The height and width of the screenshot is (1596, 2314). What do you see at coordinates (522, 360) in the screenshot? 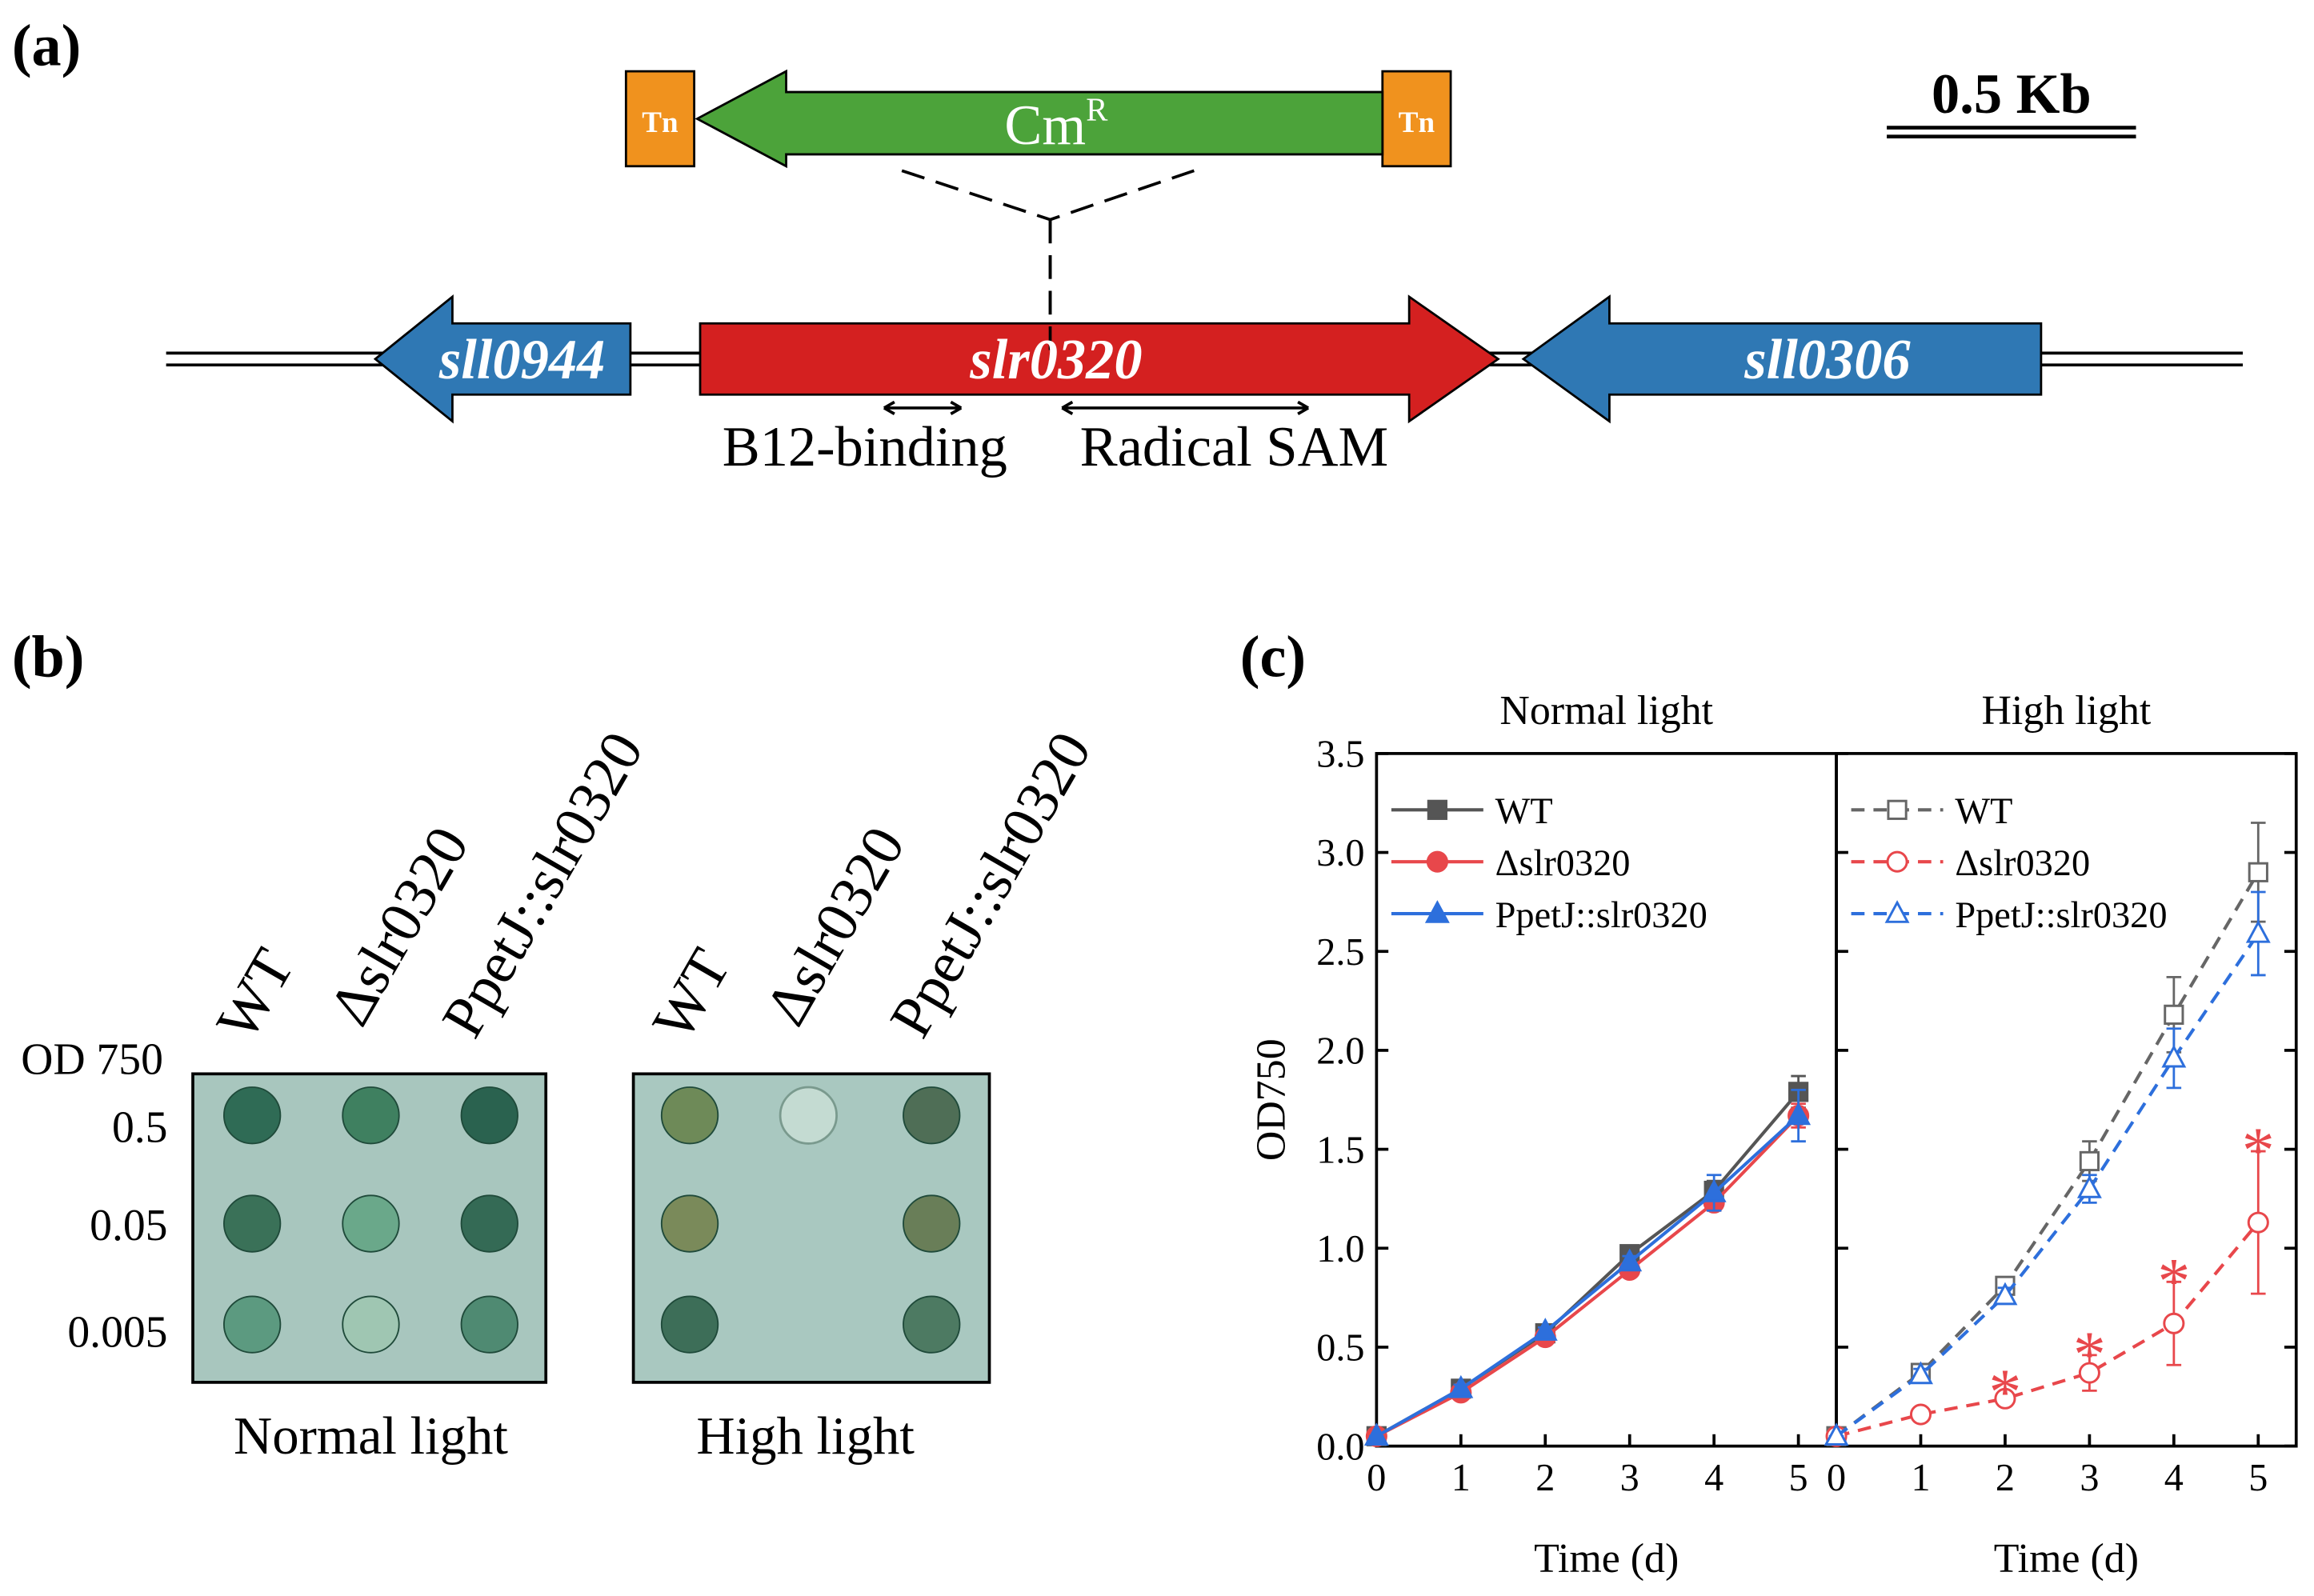
I see `gene-label: sll0944` at bounding box center [522, 360].